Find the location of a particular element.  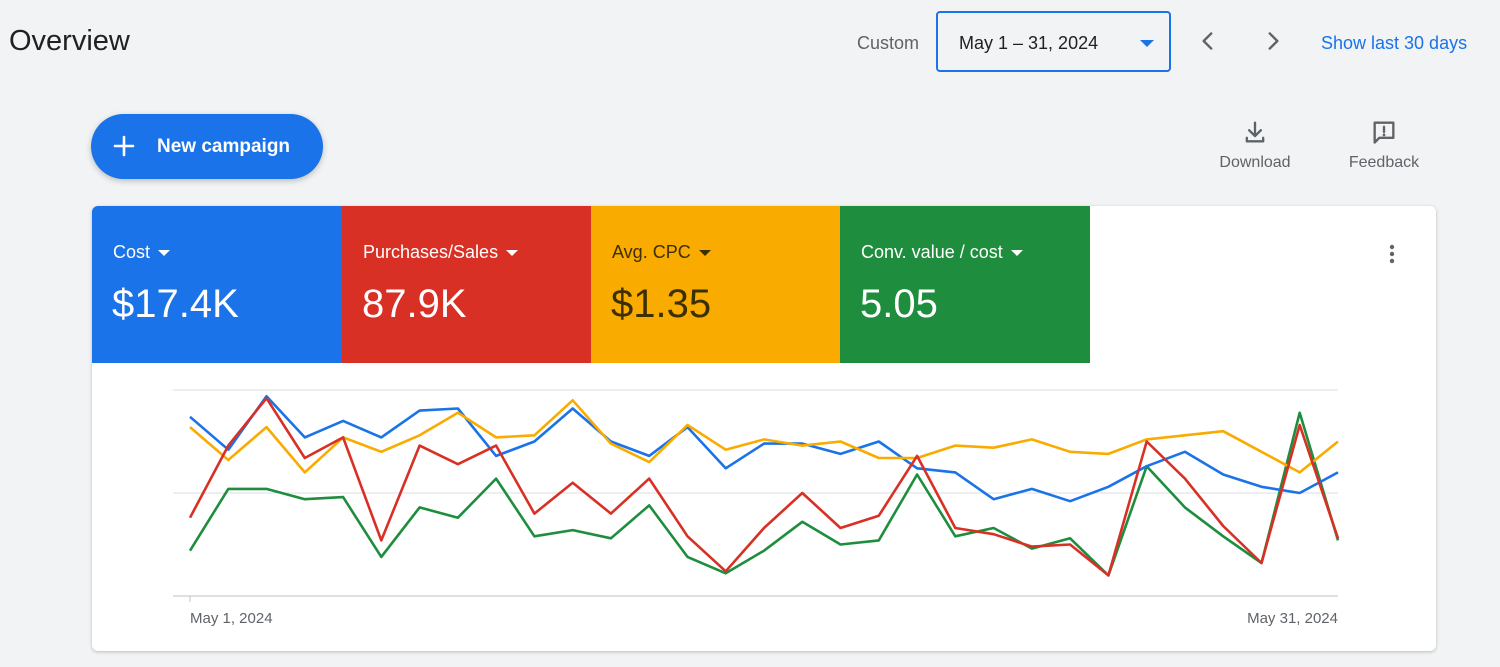

metric-cost-value: $17.4K is located at coordinates (175, 304).